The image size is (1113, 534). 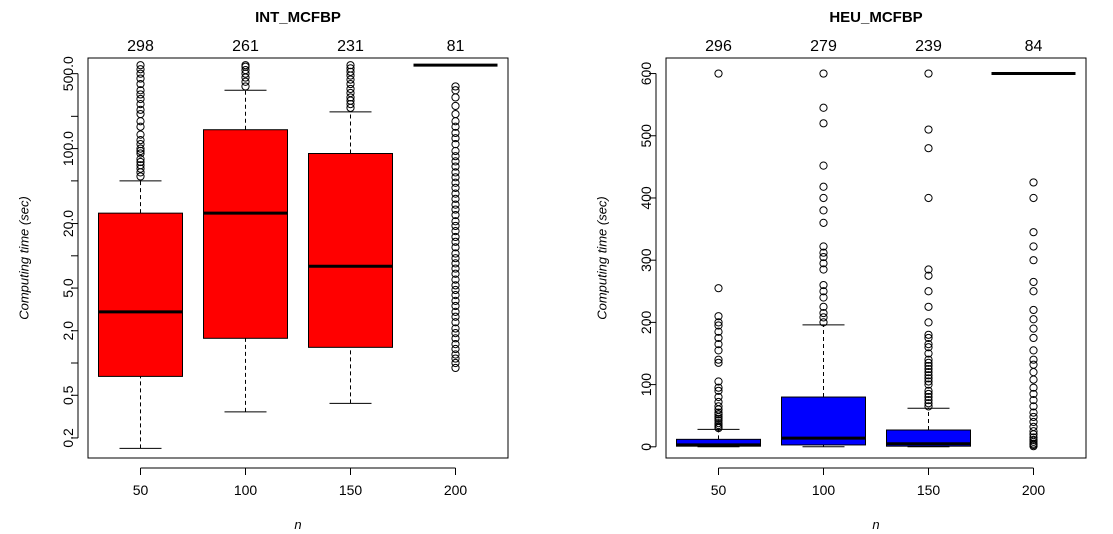 What do you see at coordinates (928, 438) in the screenshot?
I see `iqr-box` at bounding box center [928, 438].